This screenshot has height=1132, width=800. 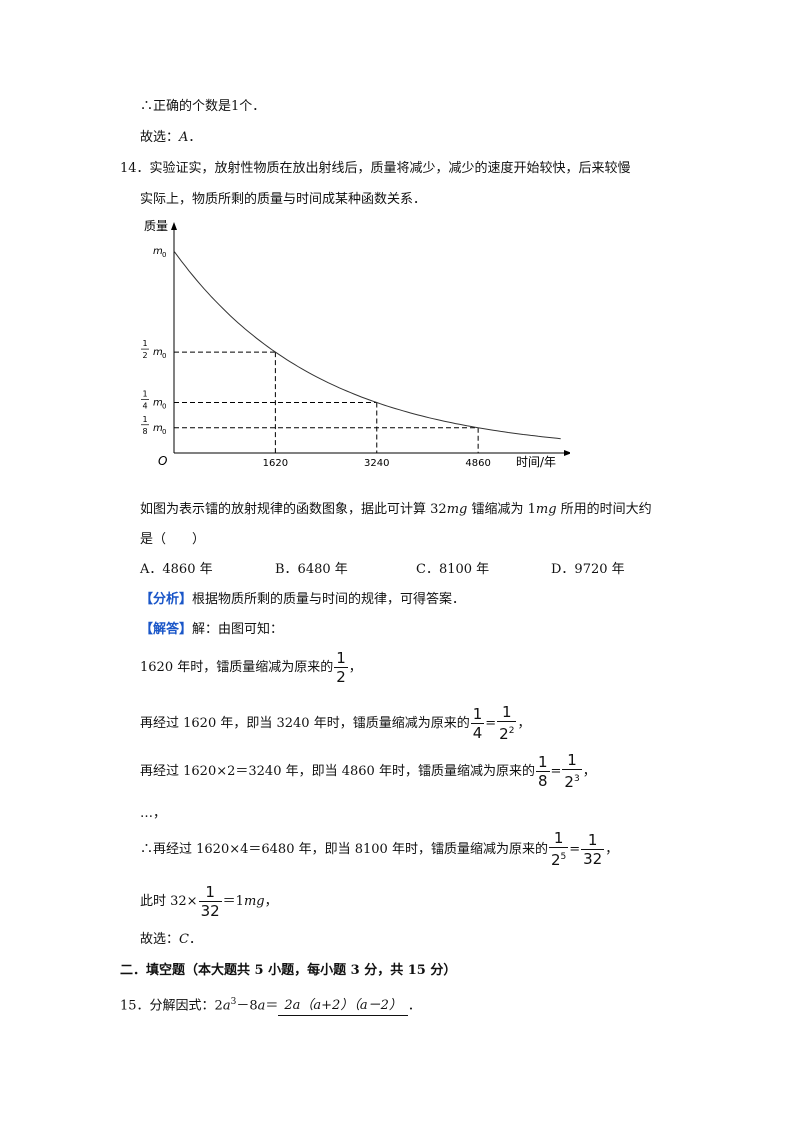 What do you see at coordinates (171, 1006) in the screenshot?
I see `question-text: 15．分解因式：2` at bounding box center [171, 1006].